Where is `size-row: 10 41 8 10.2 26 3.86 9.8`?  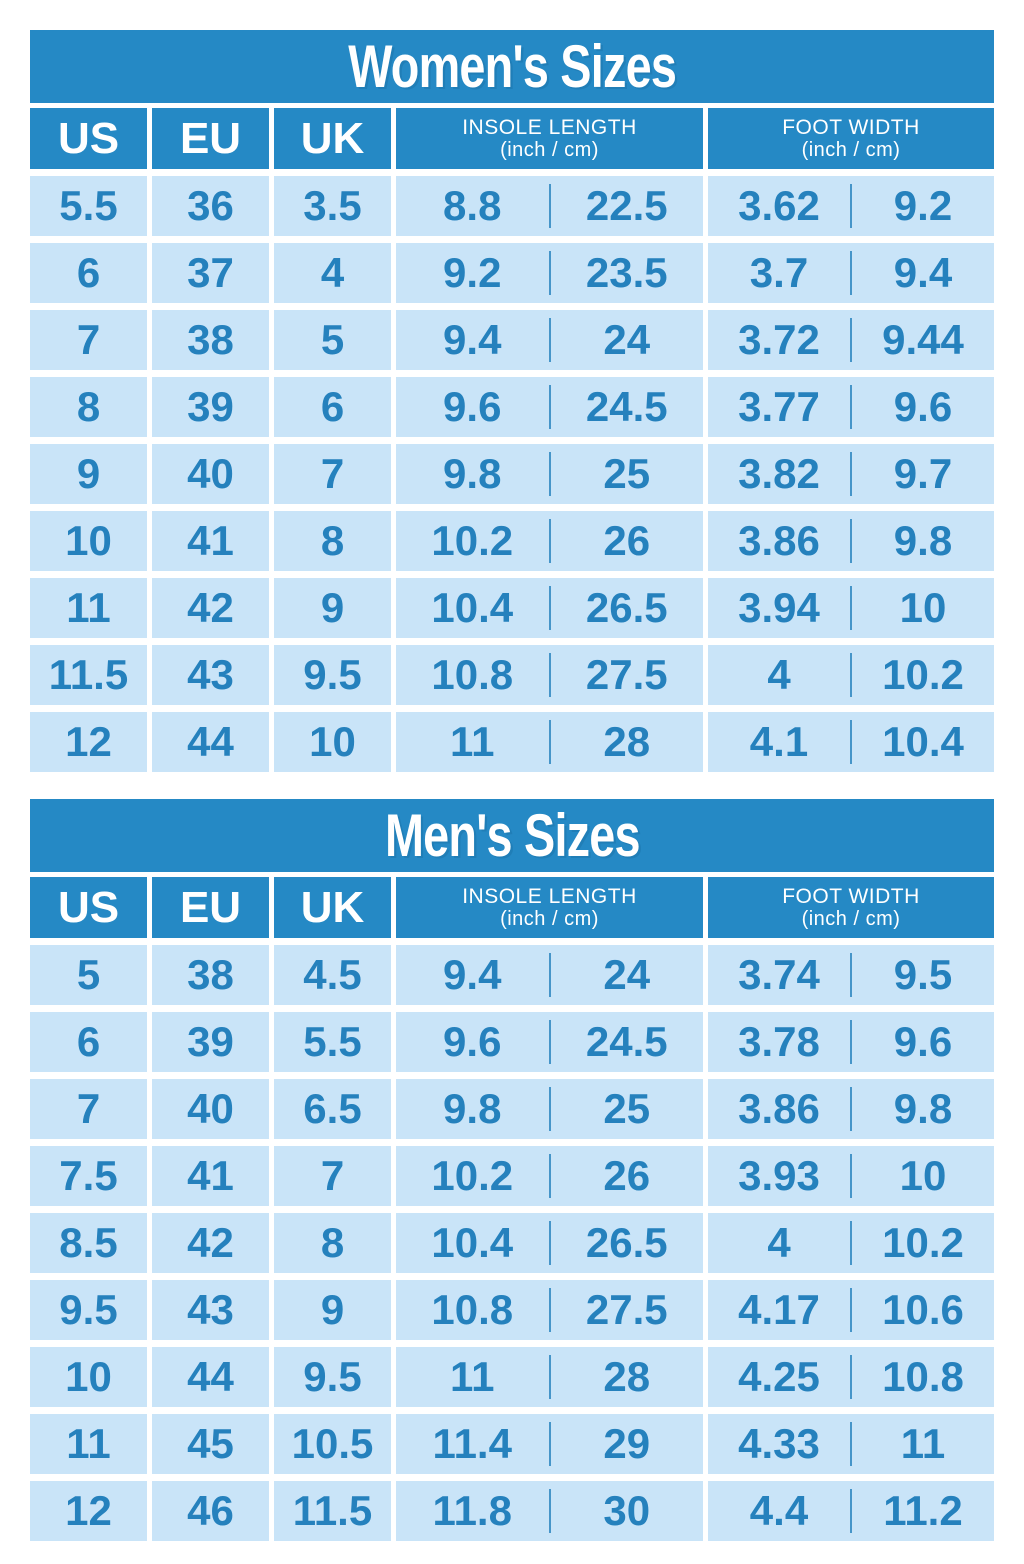
size-row: 10 41 8 10.2 26 3.86 9.8 is located at coordinates (512, 541).